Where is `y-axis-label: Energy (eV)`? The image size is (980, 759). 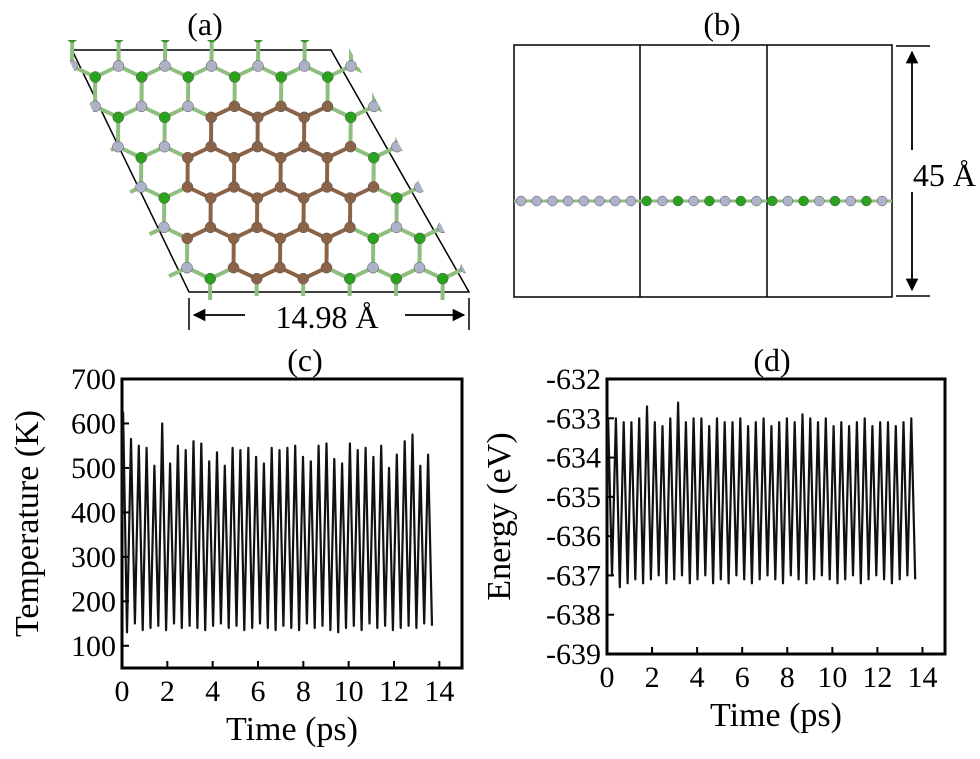
y-axis-label: Energy (eV) is located at coordinates (499, 516).